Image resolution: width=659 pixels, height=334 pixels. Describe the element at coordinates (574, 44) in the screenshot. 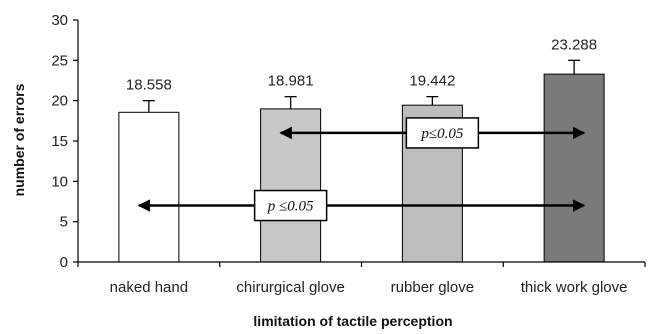

I see `value-label: 23.288` at that location.